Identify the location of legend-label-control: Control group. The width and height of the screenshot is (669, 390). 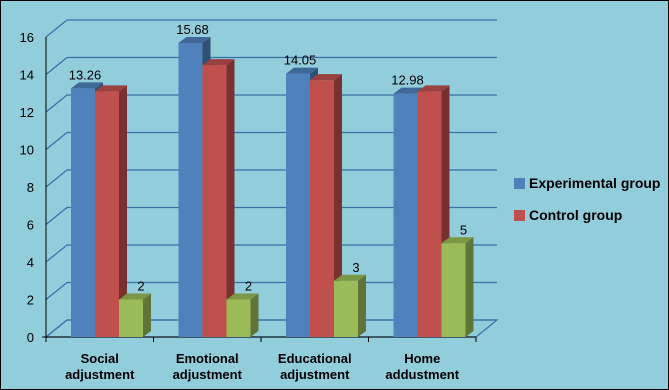
(576, 215).